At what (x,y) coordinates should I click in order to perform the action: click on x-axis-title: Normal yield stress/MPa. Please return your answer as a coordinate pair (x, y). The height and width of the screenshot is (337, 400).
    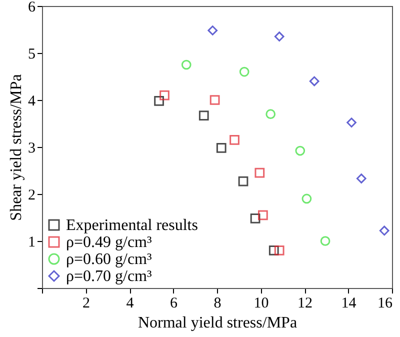
    Looking at the image, I should click on (218, 323).